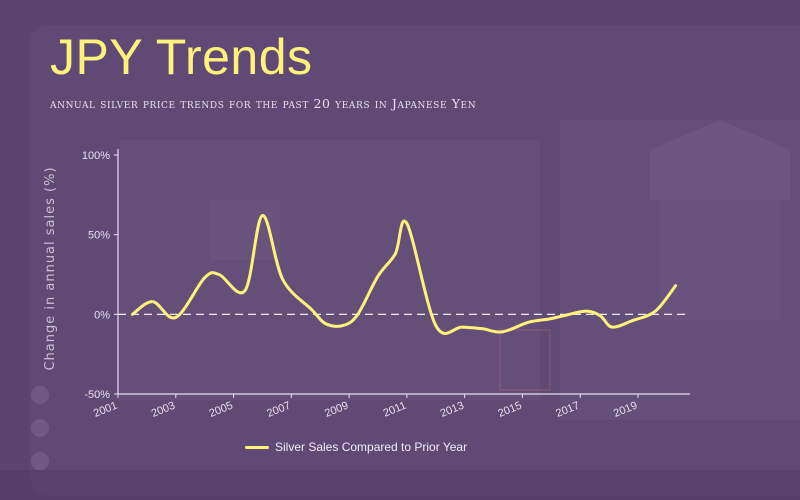 This screenshot has height=500, width=800. I want to click on x-tick-label: 2009, so click(336, 410).